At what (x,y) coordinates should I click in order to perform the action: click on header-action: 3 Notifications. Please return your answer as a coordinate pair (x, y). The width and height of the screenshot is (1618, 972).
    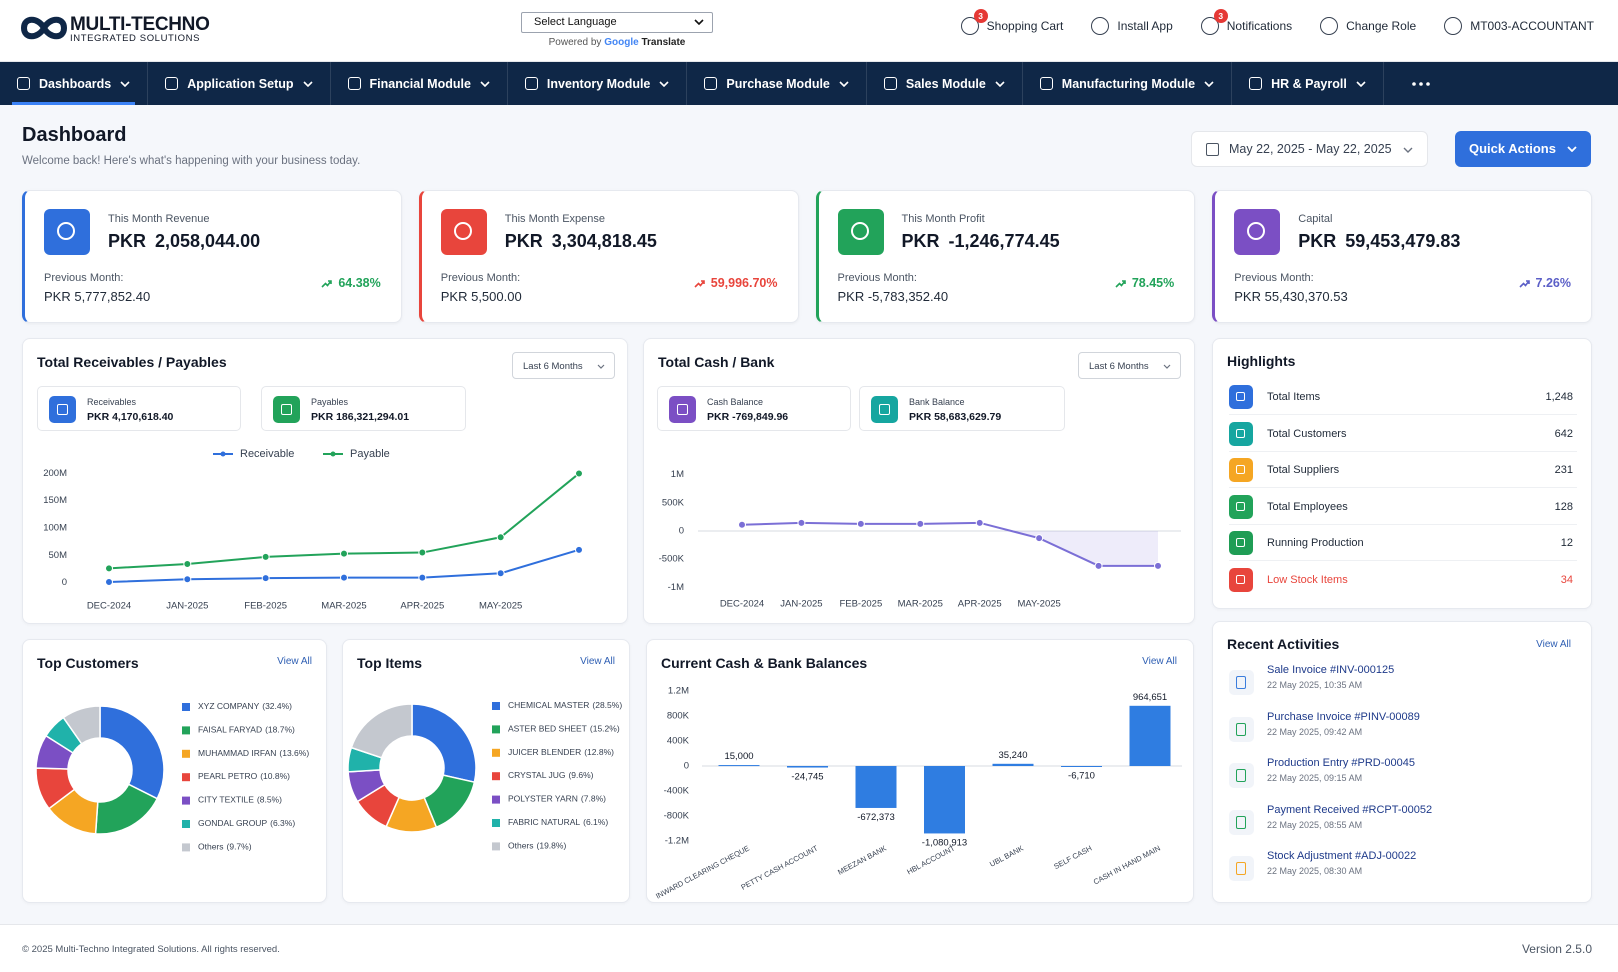
    Looking at the image, I should click on (1246, 22).